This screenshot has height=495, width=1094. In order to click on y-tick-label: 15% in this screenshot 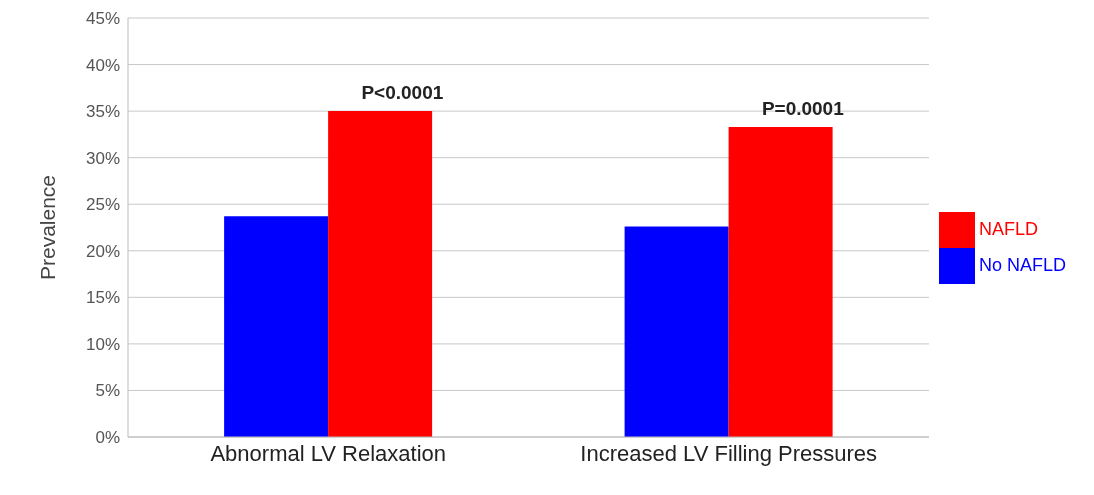, I will do `click(102, 298)`.